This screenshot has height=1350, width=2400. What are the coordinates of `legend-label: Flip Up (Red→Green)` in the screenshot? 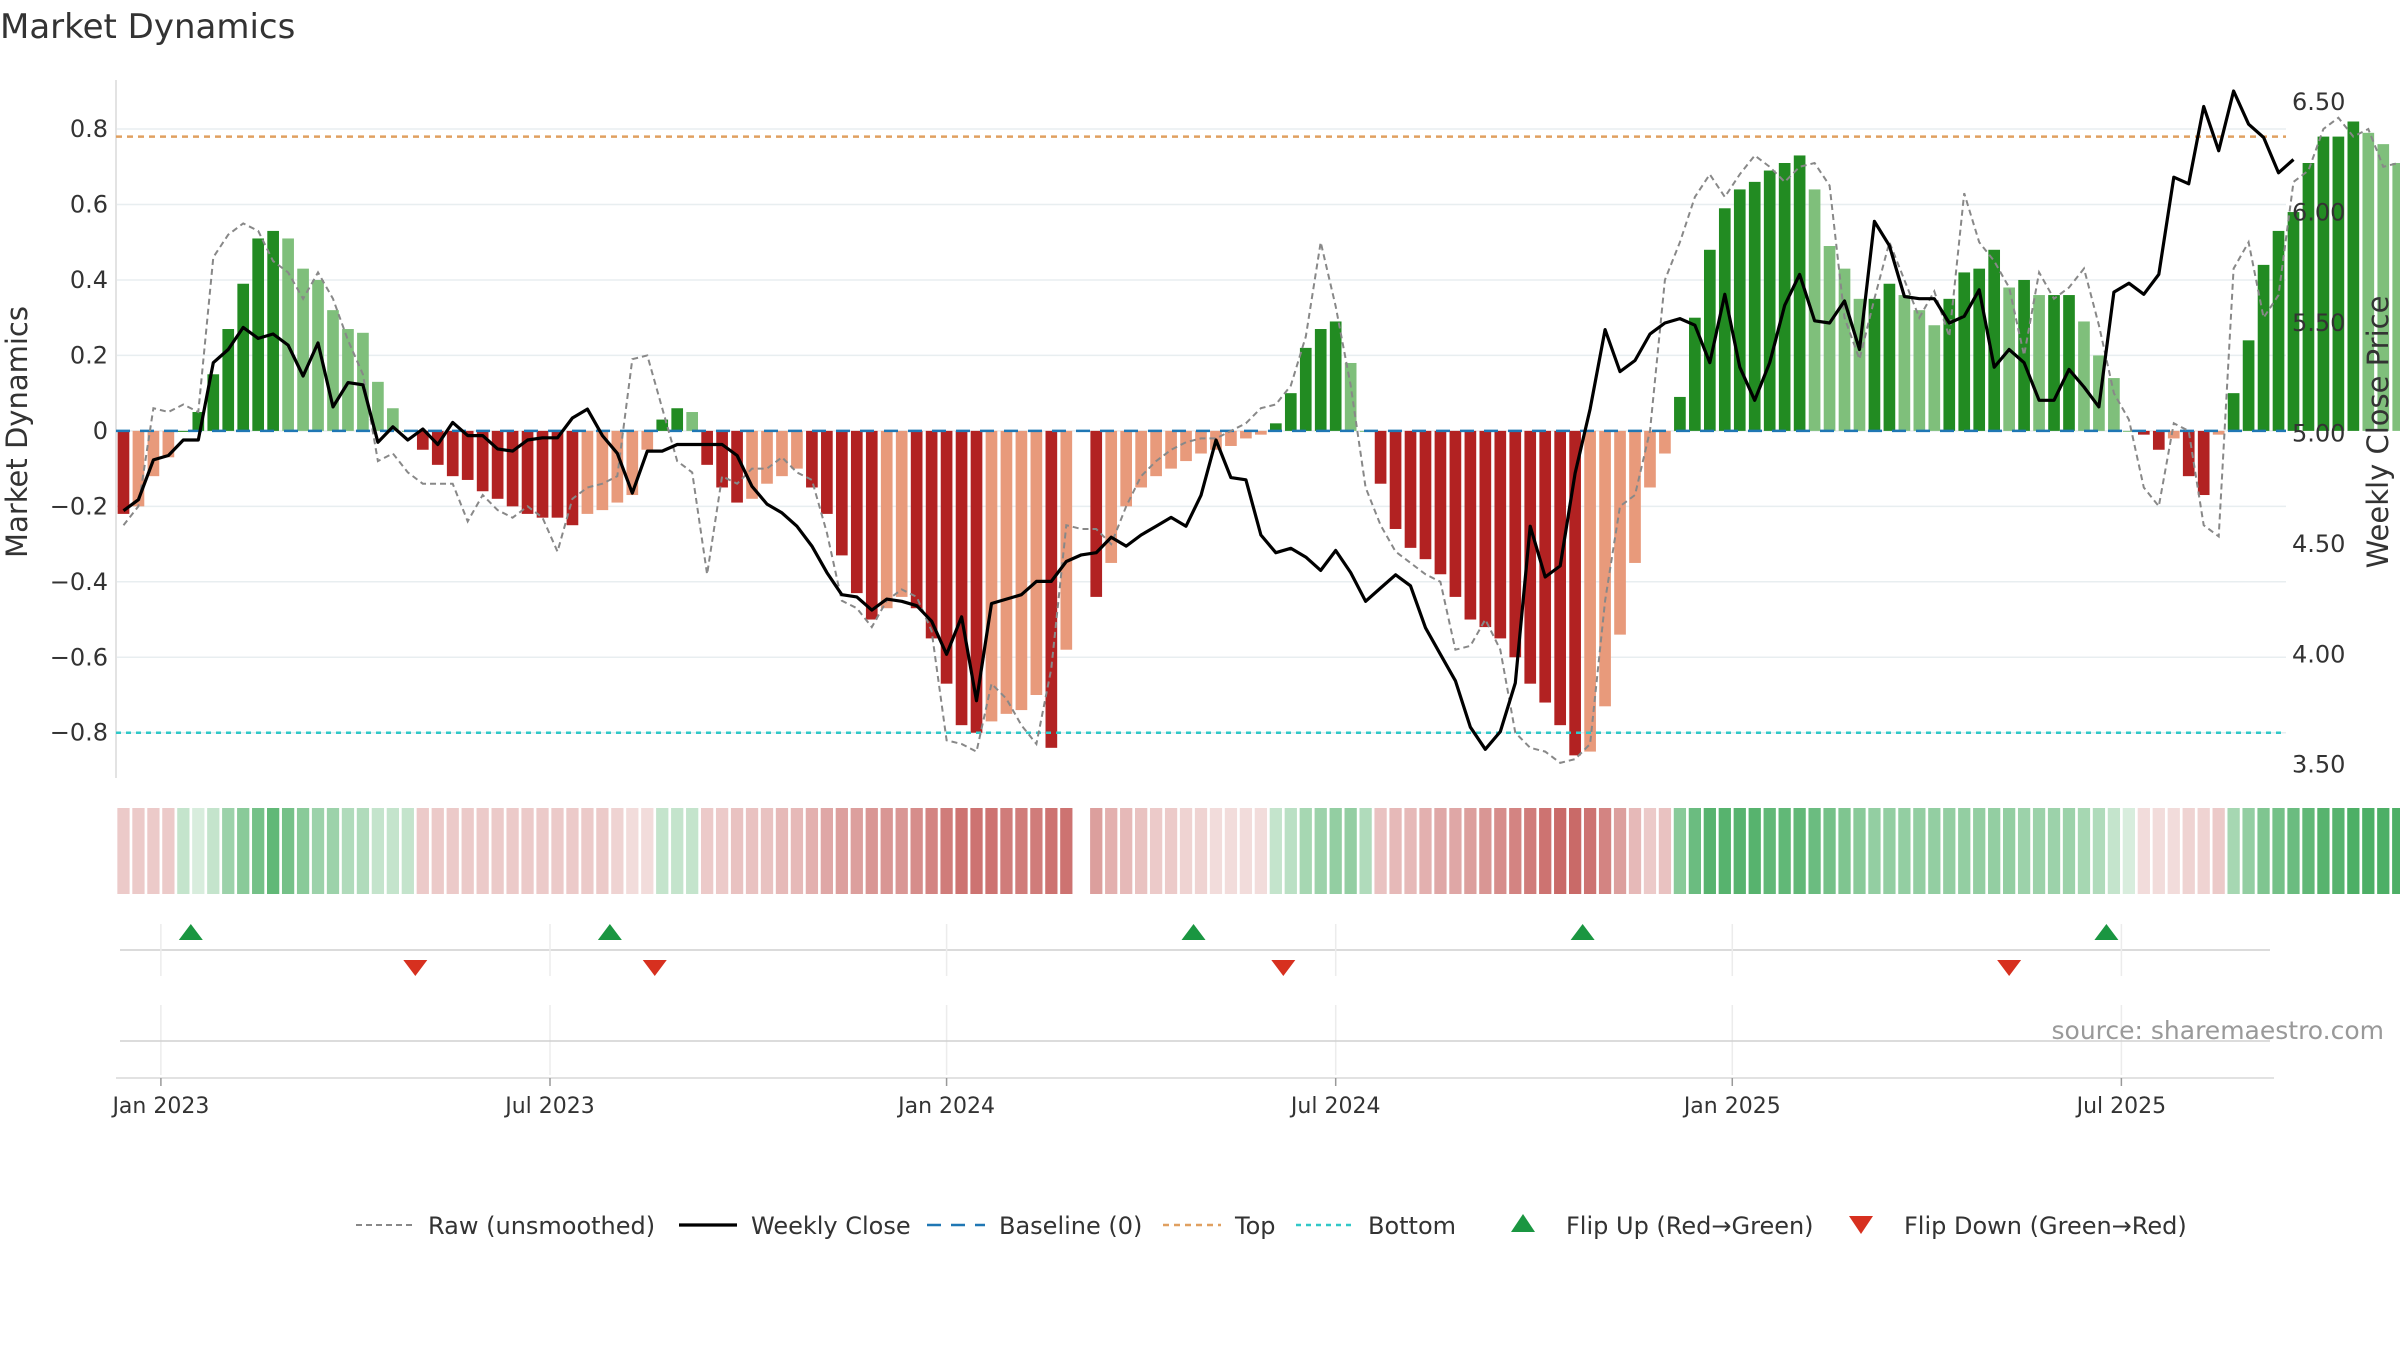 It's located at (1690, 1226).